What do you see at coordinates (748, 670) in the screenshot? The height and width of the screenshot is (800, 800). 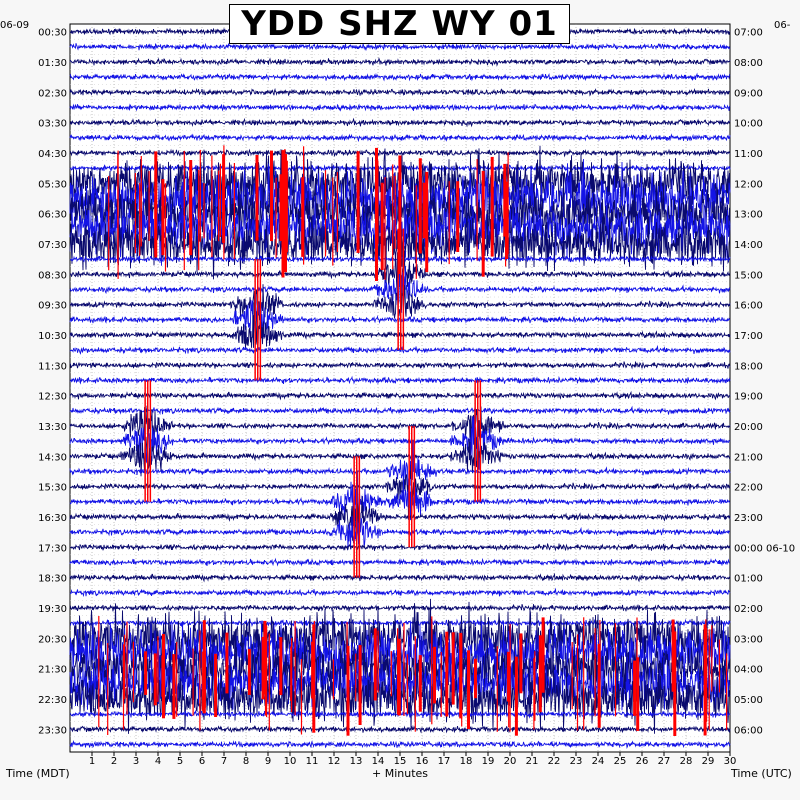 I see `right-time-label: 04:00` at bounding box center [748, 670].